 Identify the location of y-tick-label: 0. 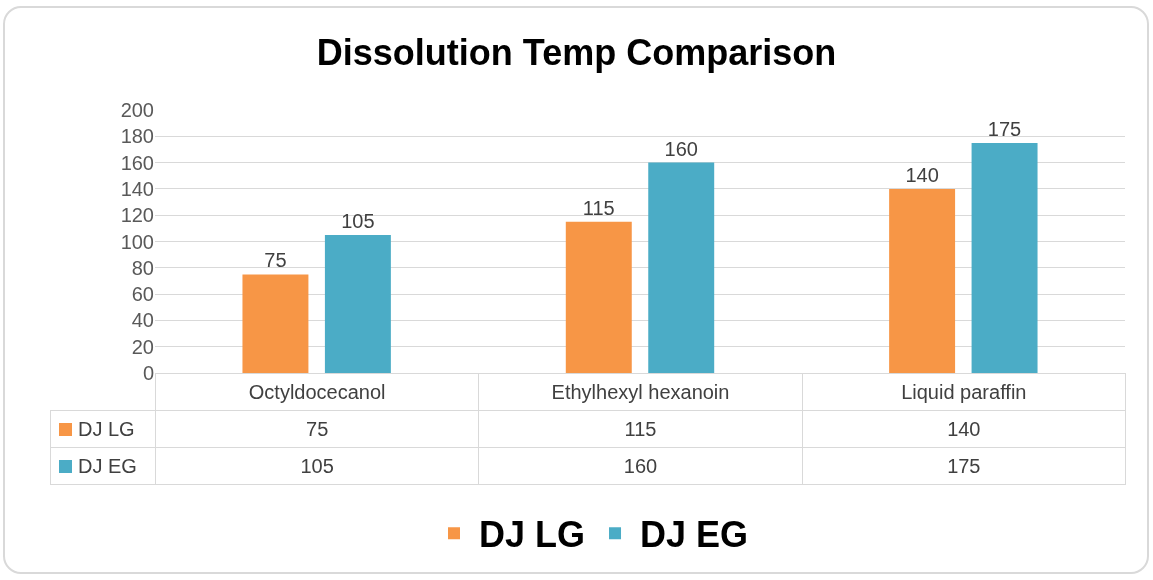
(148, 373).